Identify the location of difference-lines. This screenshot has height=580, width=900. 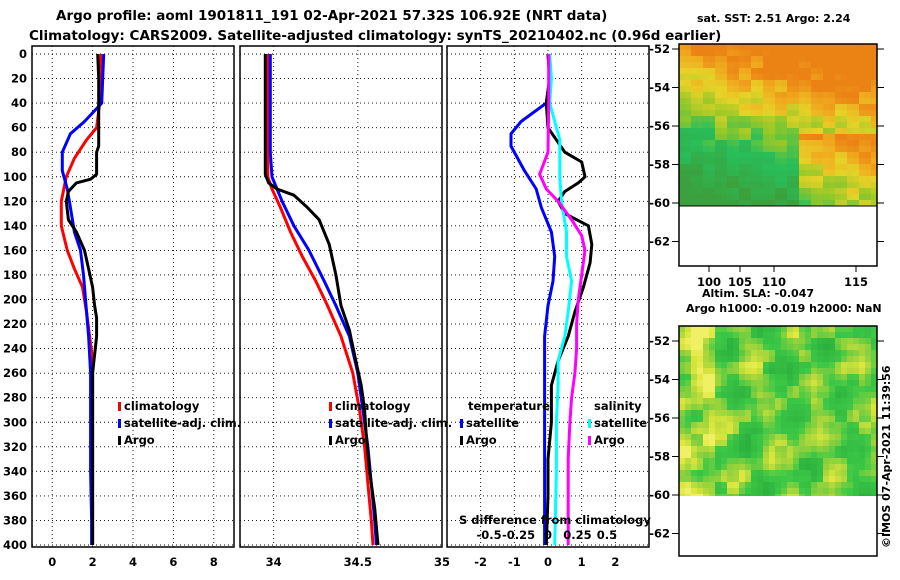
(551, 299).